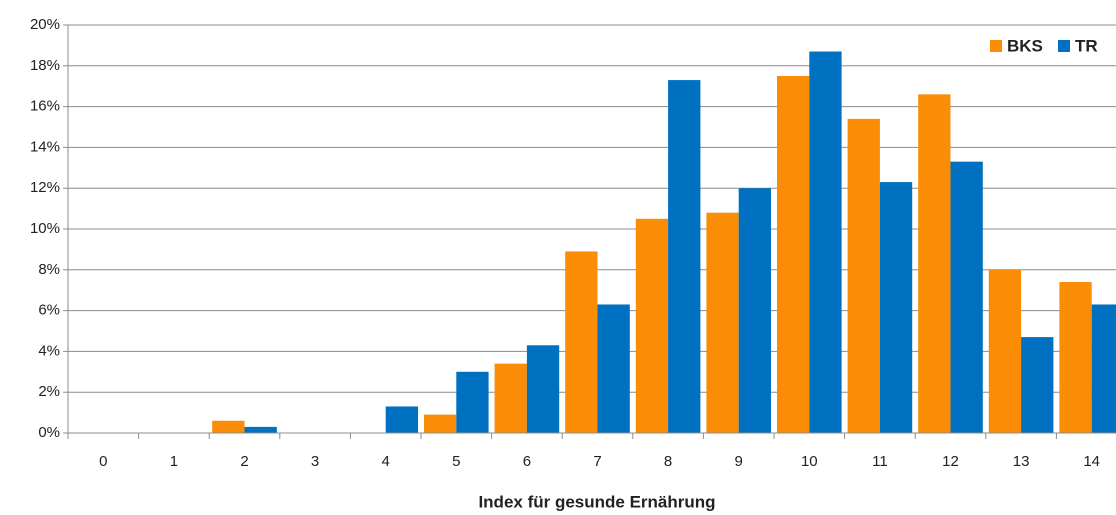  I want to click on y-tick-label: 14%, so click(45, 146).